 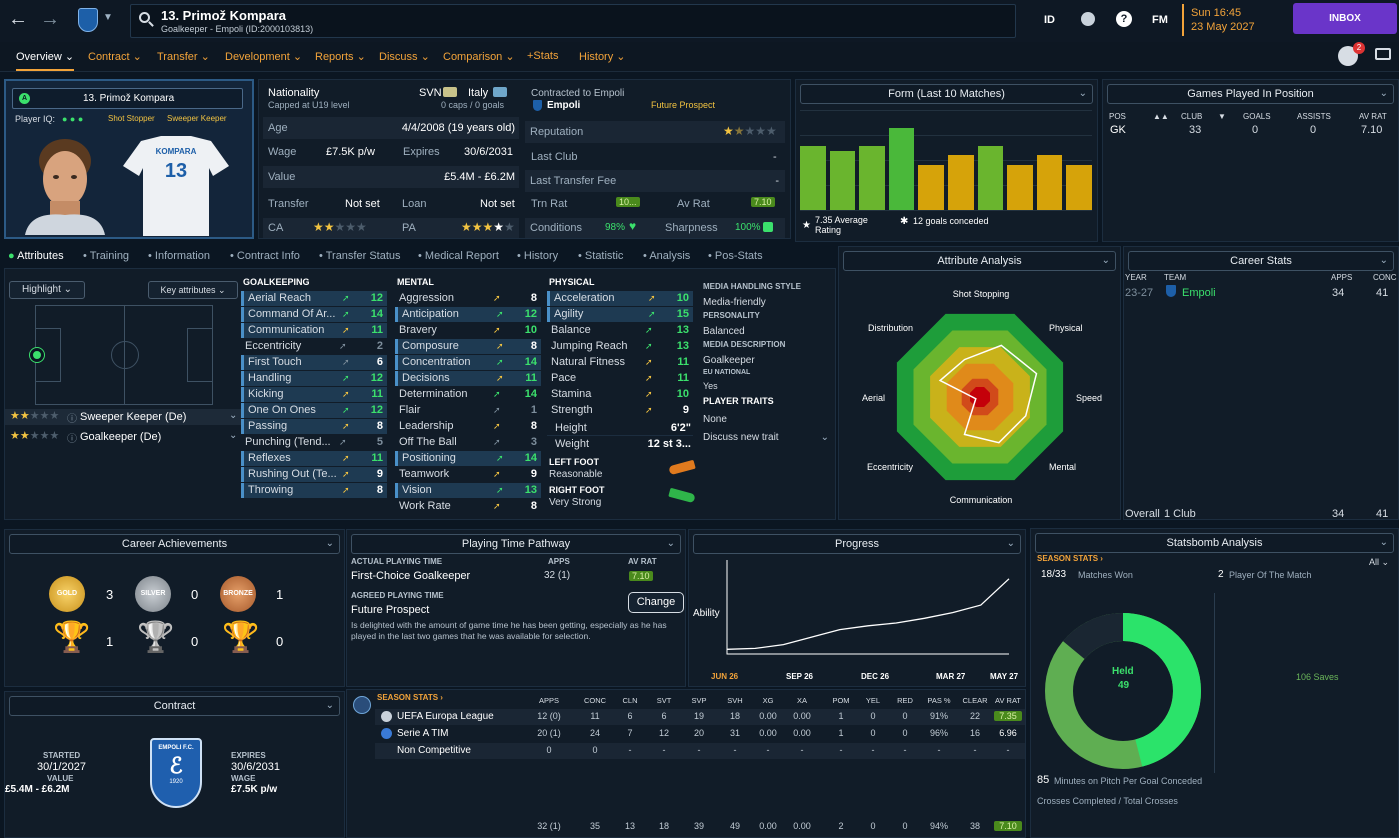 I want to click on goalkeeping-attribute-row: Throwing ➚ 8, so click(x=314, y=490).